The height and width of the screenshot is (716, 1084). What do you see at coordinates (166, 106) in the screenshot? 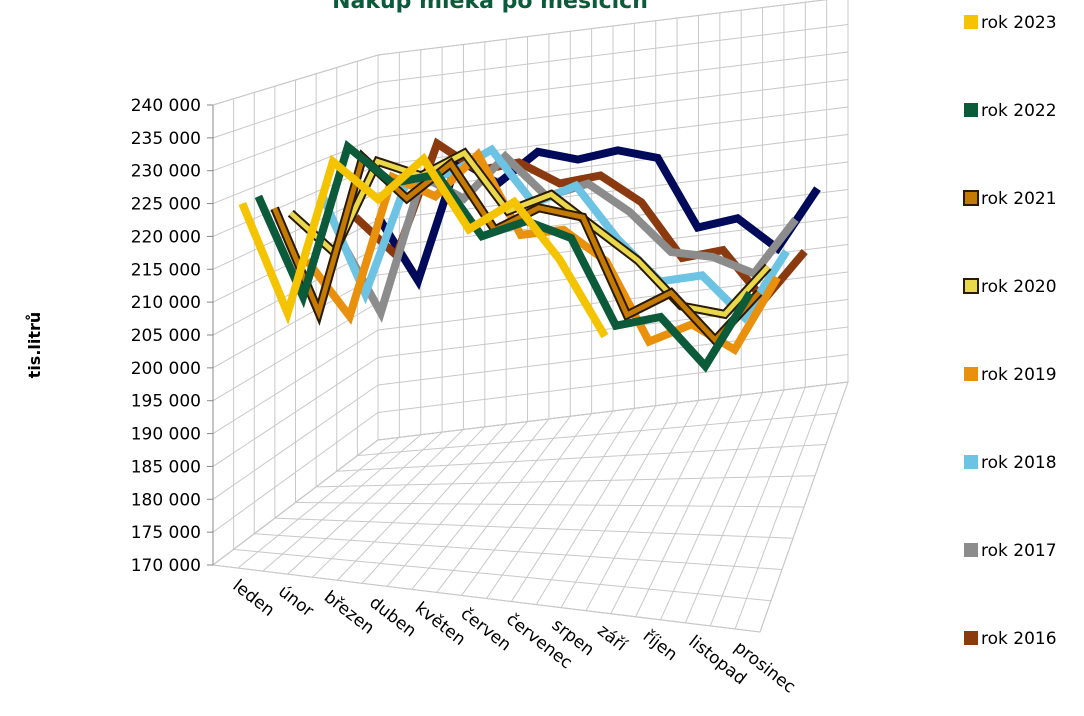
I see `y-tick-label: 240 000` at bounding box center [166, 106].